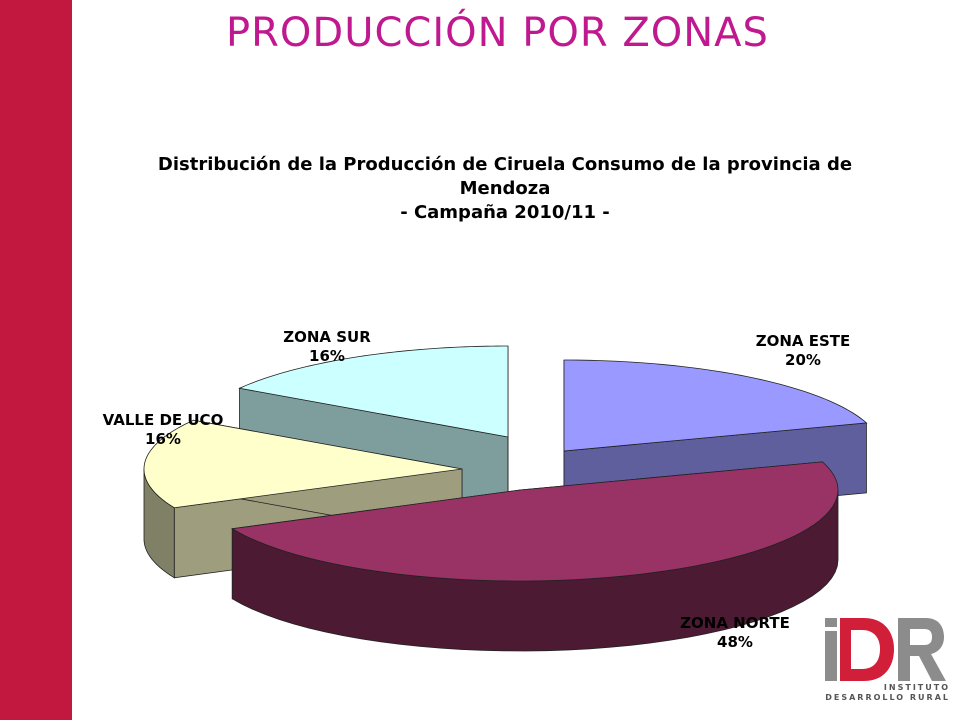  I want to click on slide-title: PRODUCCIÓN POR ZONAS, so click(497, 33).